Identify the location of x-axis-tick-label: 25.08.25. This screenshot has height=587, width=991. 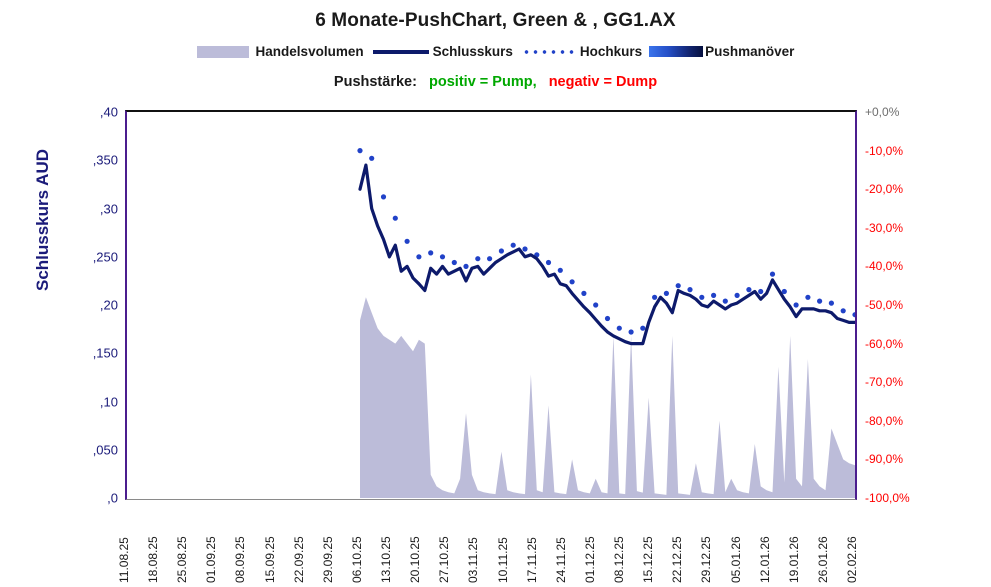
(182, 559).